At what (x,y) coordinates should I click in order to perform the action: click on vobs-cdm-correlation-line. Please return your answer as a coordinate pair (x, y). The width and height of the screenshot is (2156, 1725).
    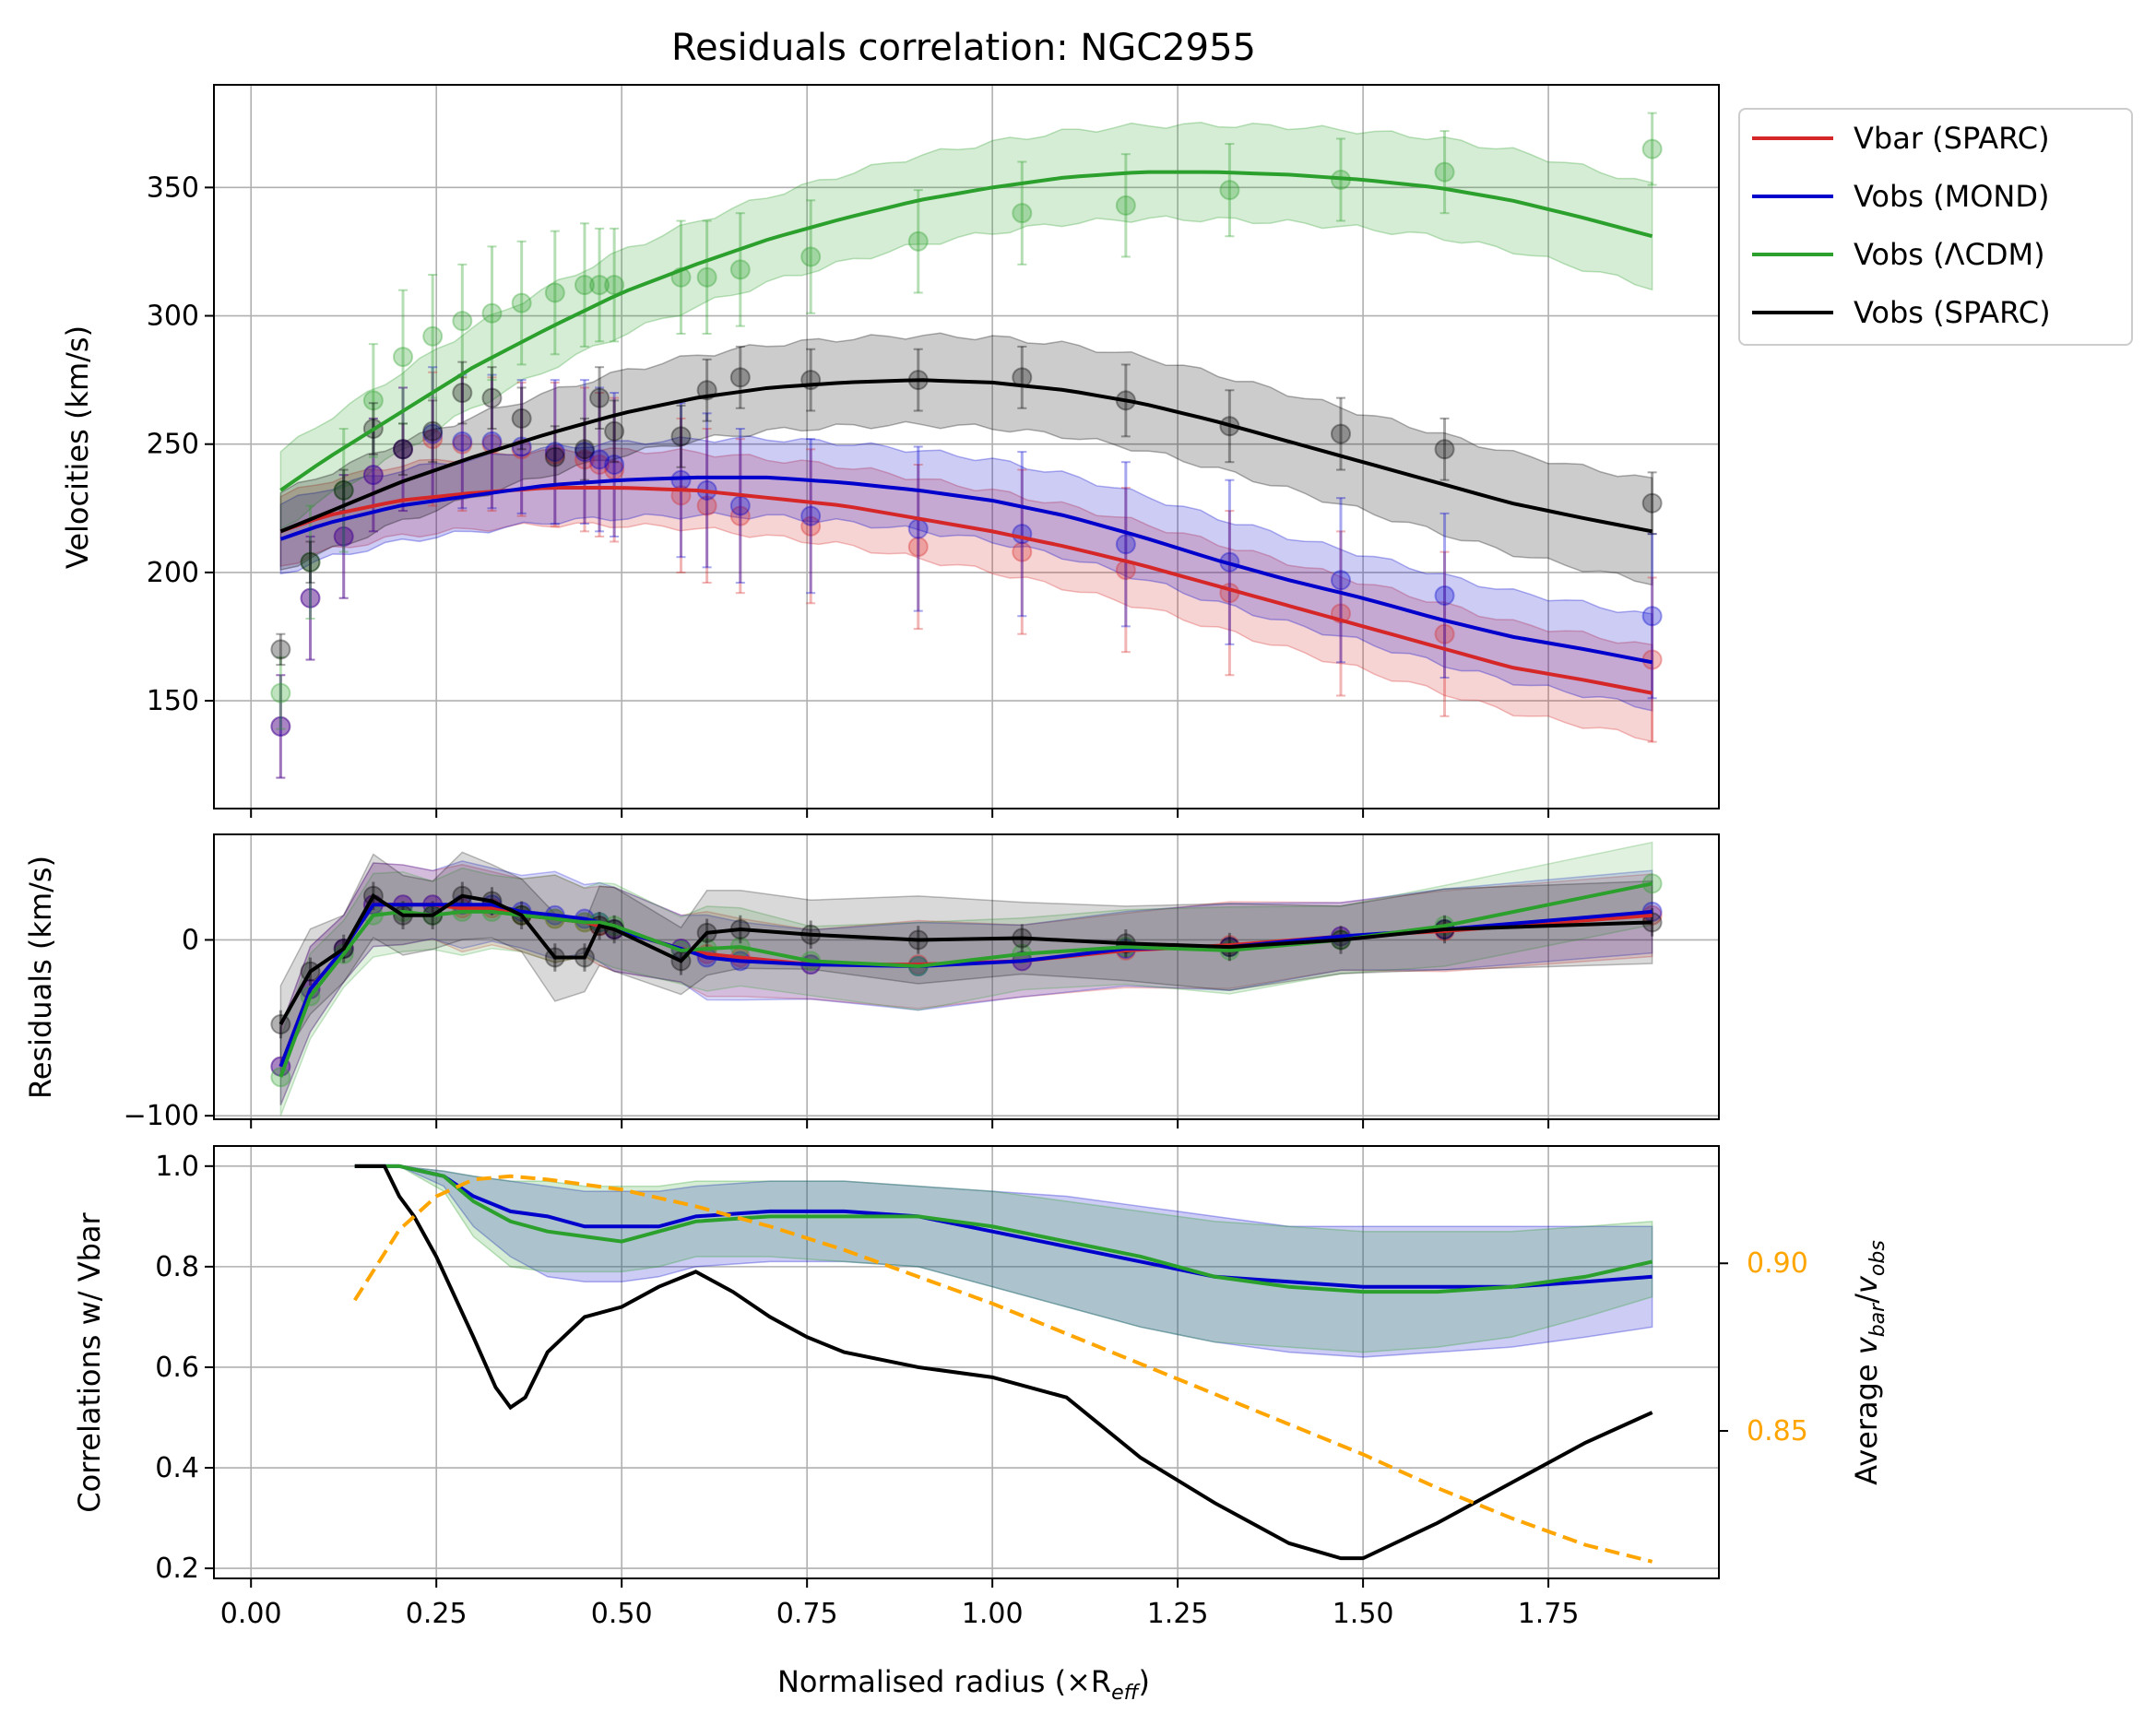
    Looking at the image, I should click on (1004, 1229).